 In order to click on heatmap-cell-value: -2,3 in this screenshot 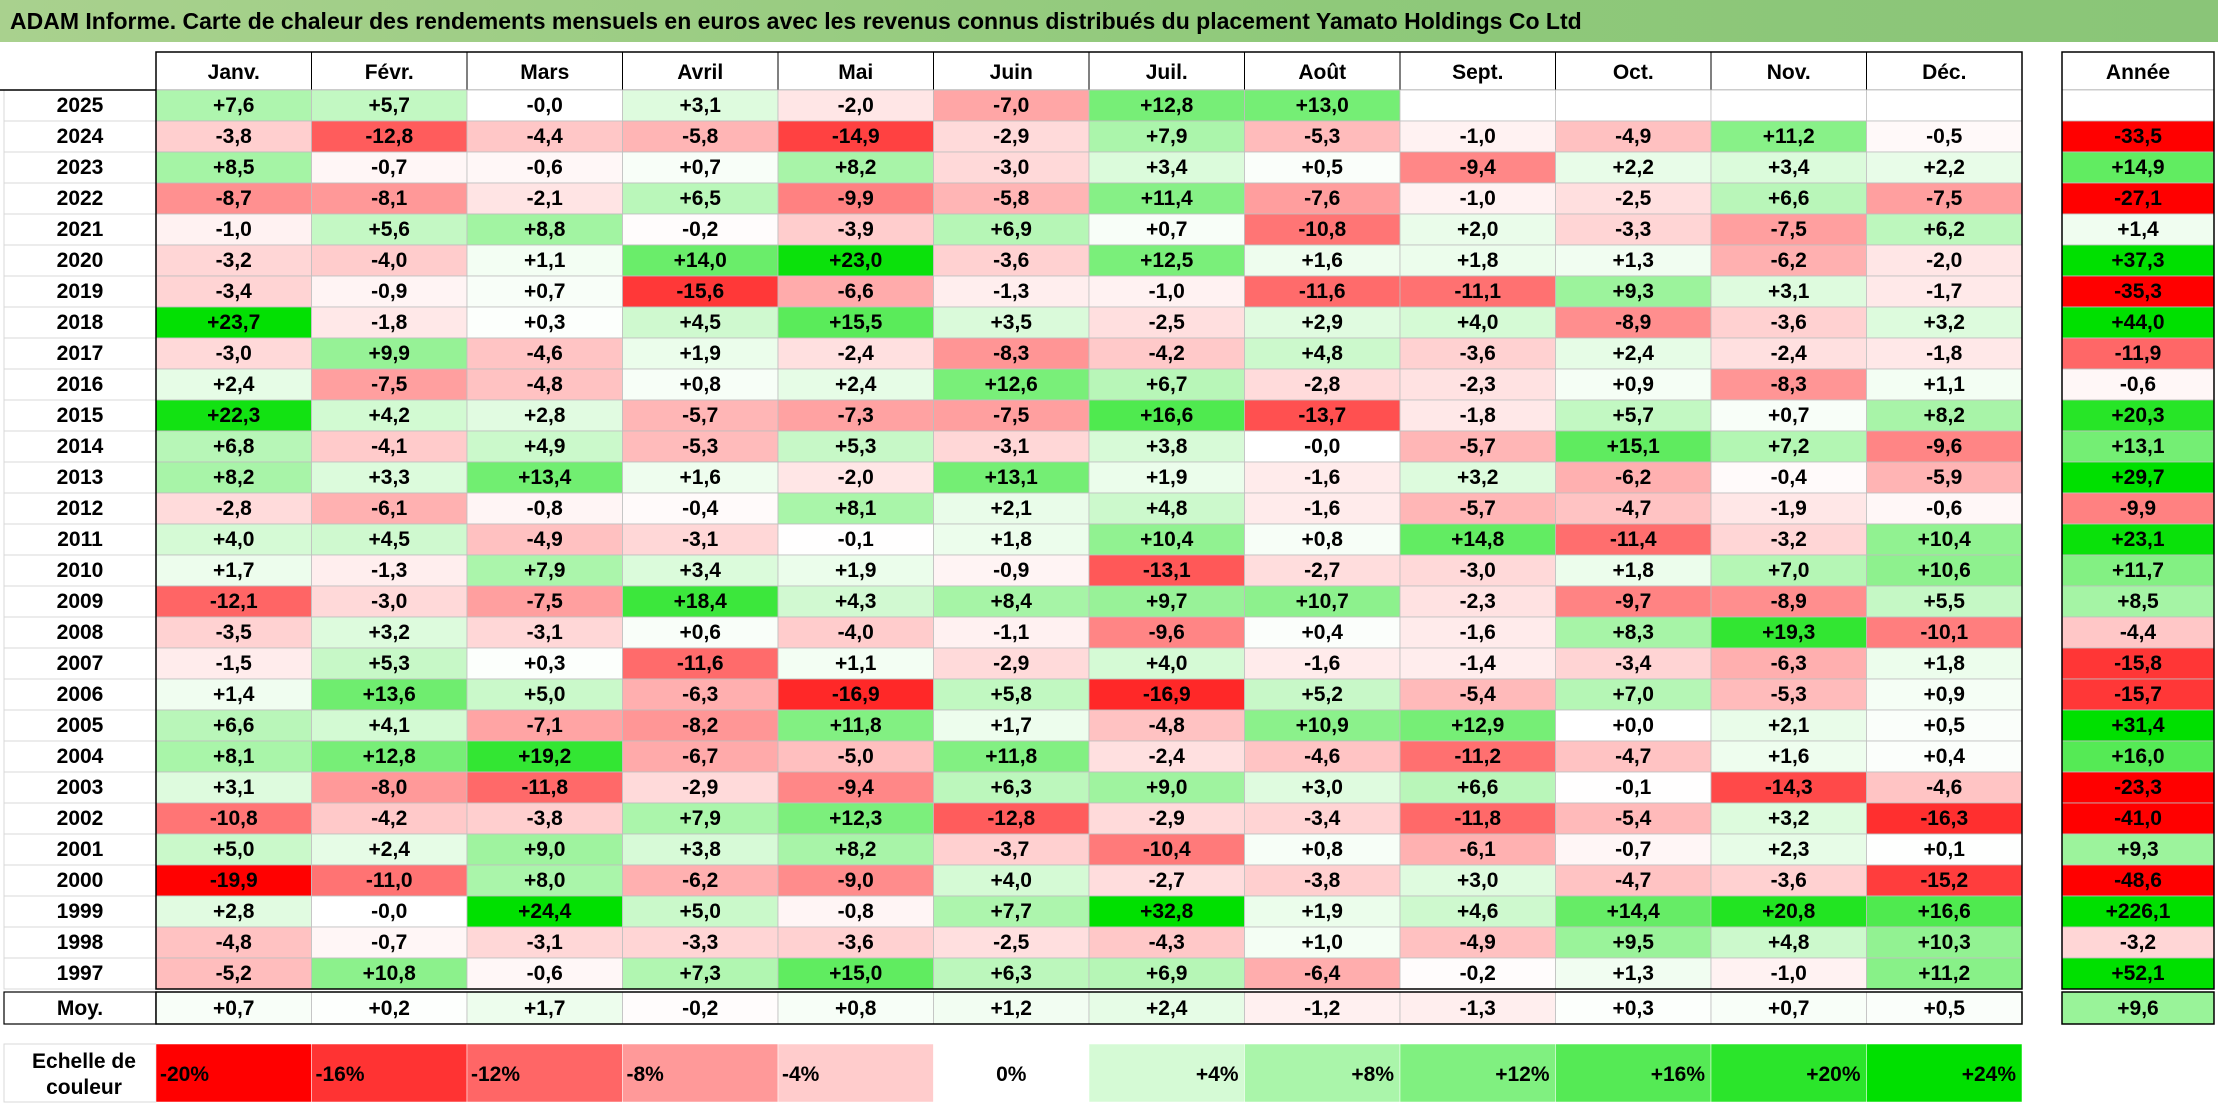, I will do `click(1478, 601)`.